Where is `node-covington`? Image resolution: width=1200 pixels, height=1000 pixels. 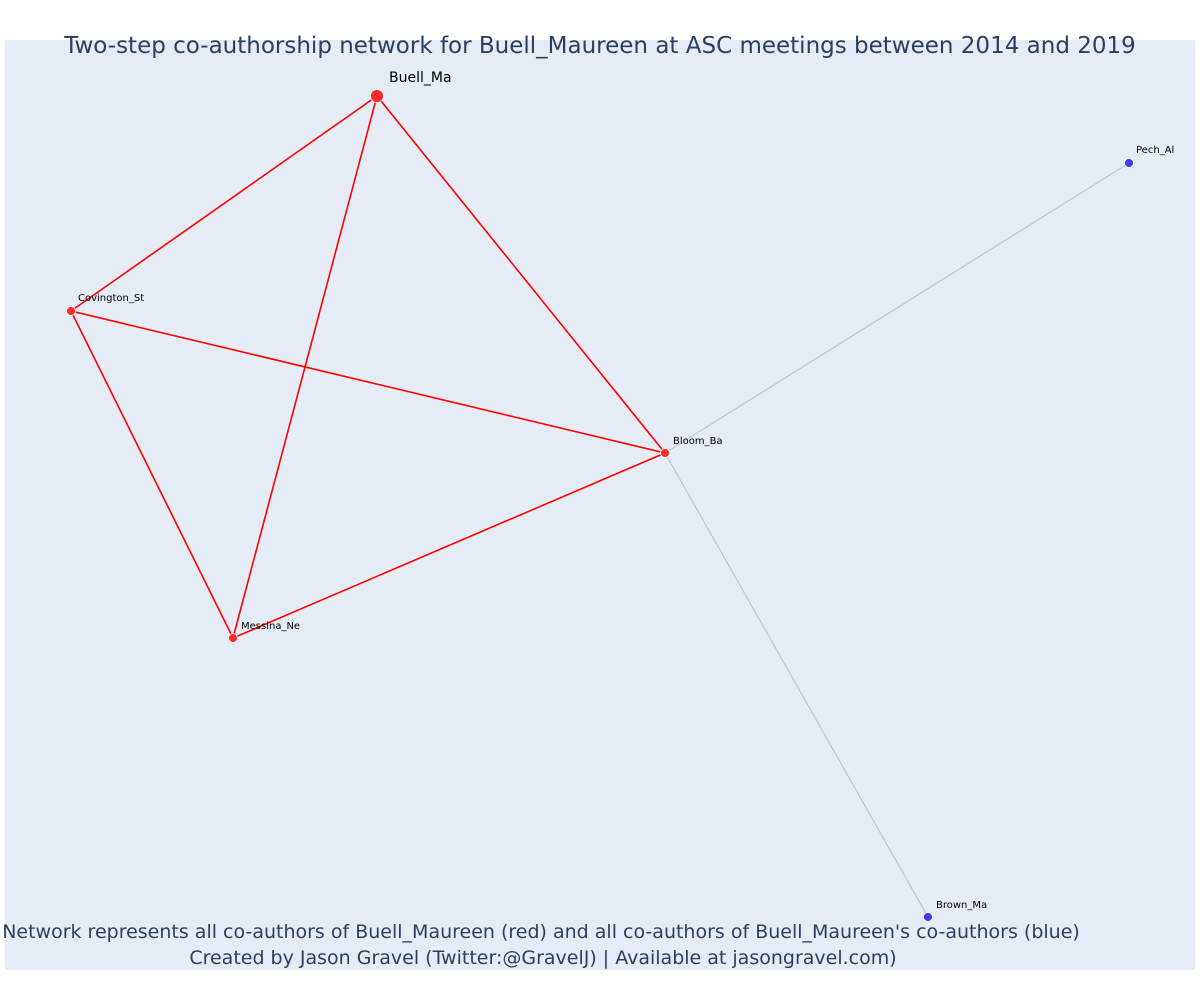 node-covington is located at coordinates (71, 311).